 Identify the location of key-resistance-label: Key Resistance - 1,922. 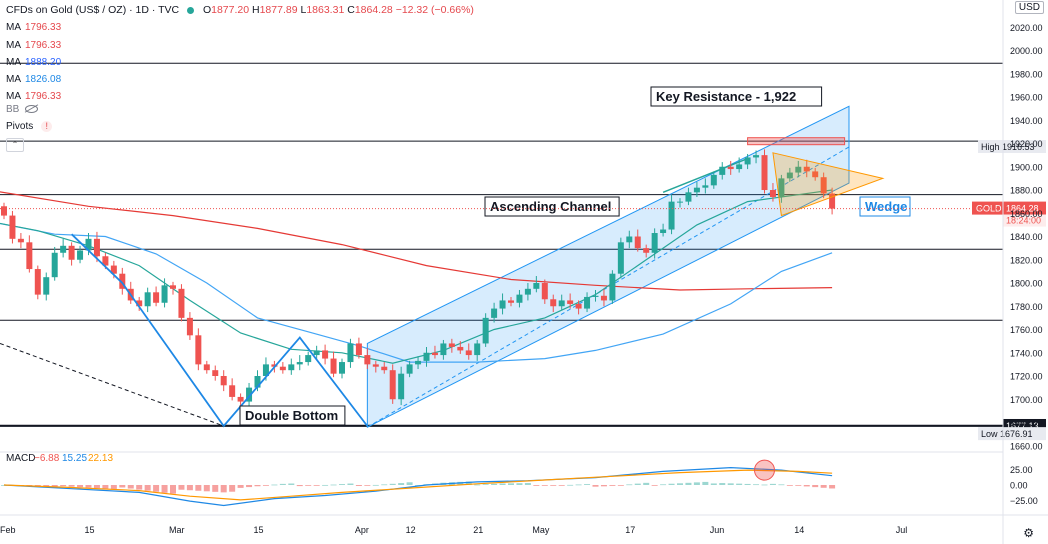
(726, 96).